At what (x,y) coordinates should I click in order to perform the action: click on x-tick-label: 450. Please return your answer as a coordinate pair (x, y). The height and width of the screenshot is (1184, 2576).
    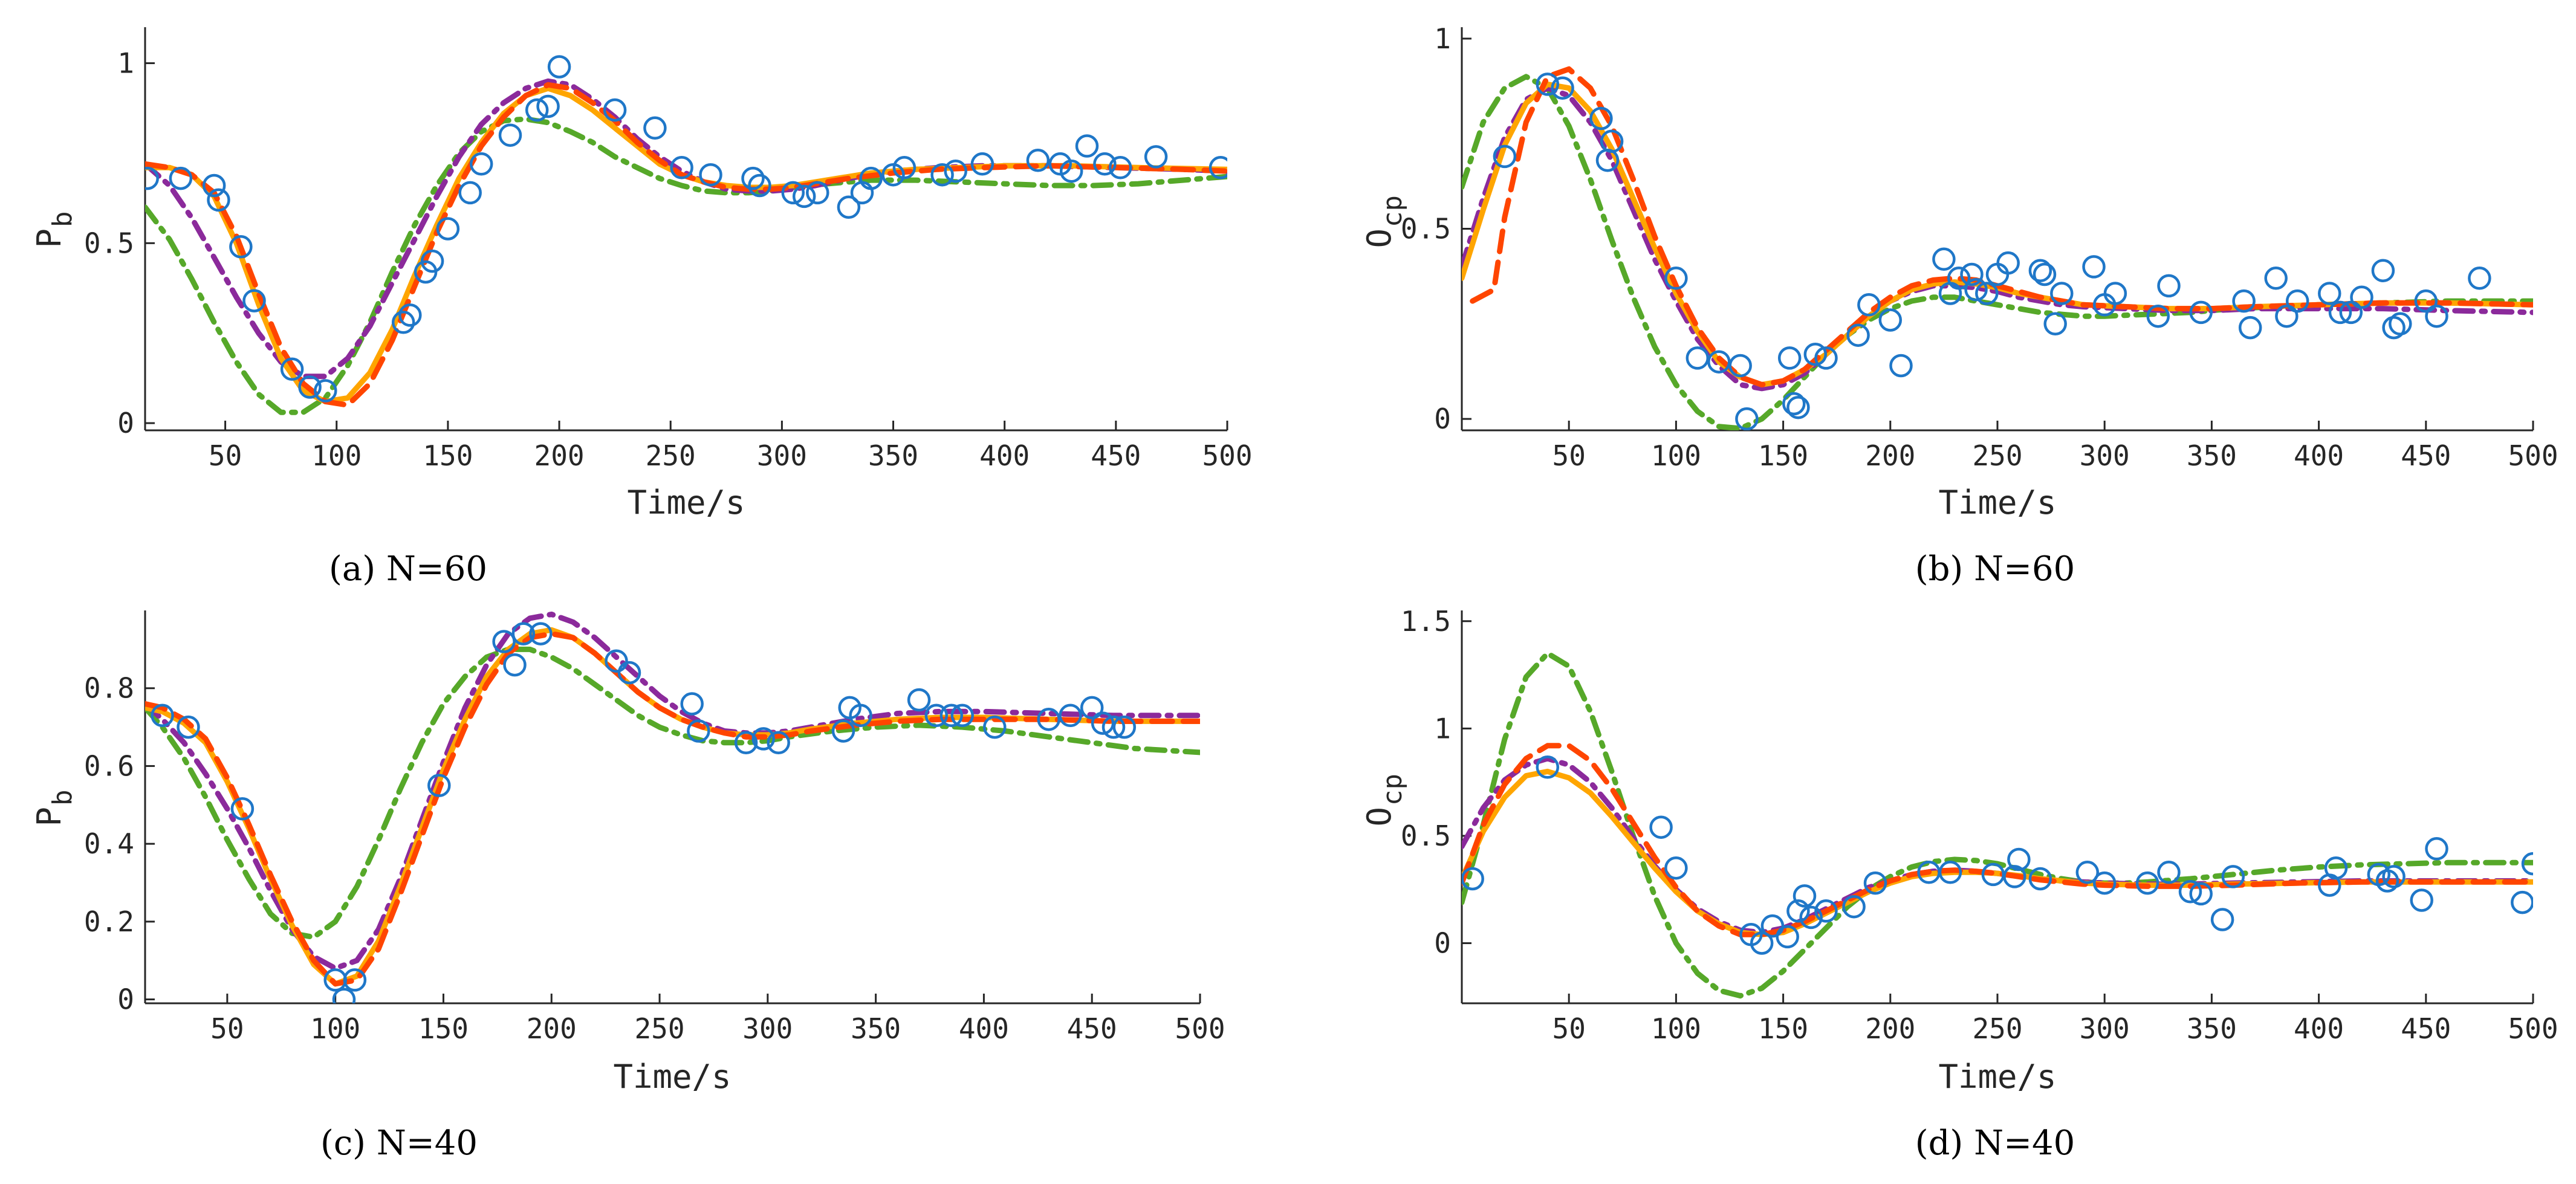
    Looking at the image, I should click on (2426, 1028).